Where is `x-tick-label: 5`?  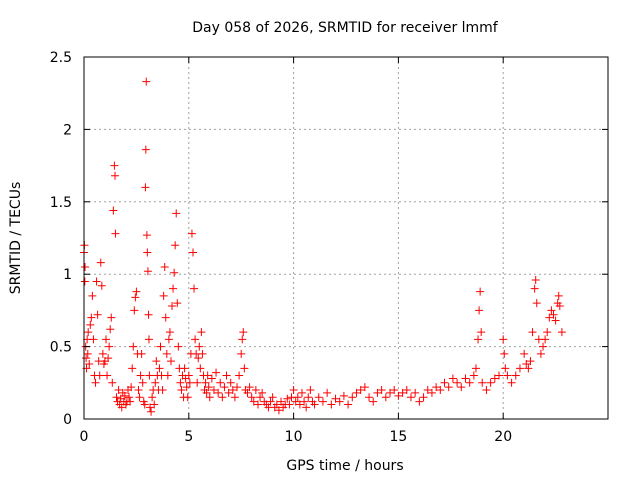 x-tick-label: 5 is located at coordinates (188, 437).